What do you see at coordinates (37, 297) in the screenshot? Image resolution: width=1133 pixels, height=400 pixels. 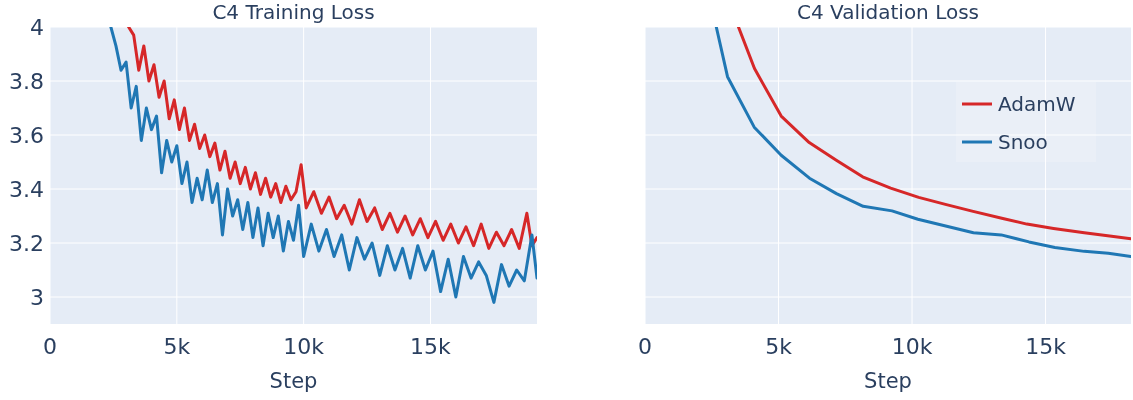 I see `y-tick-label: 3` at bounding box center [37, 297].